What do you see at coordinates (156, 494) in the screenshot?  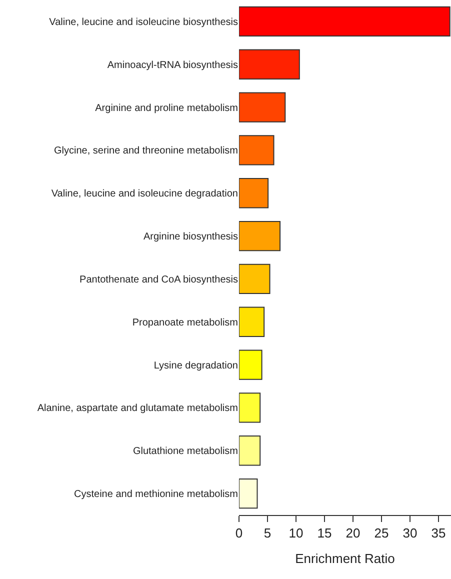 I see `y-tick-label: Cysteine and methionine metabolism` at bounding box center [156, 494].